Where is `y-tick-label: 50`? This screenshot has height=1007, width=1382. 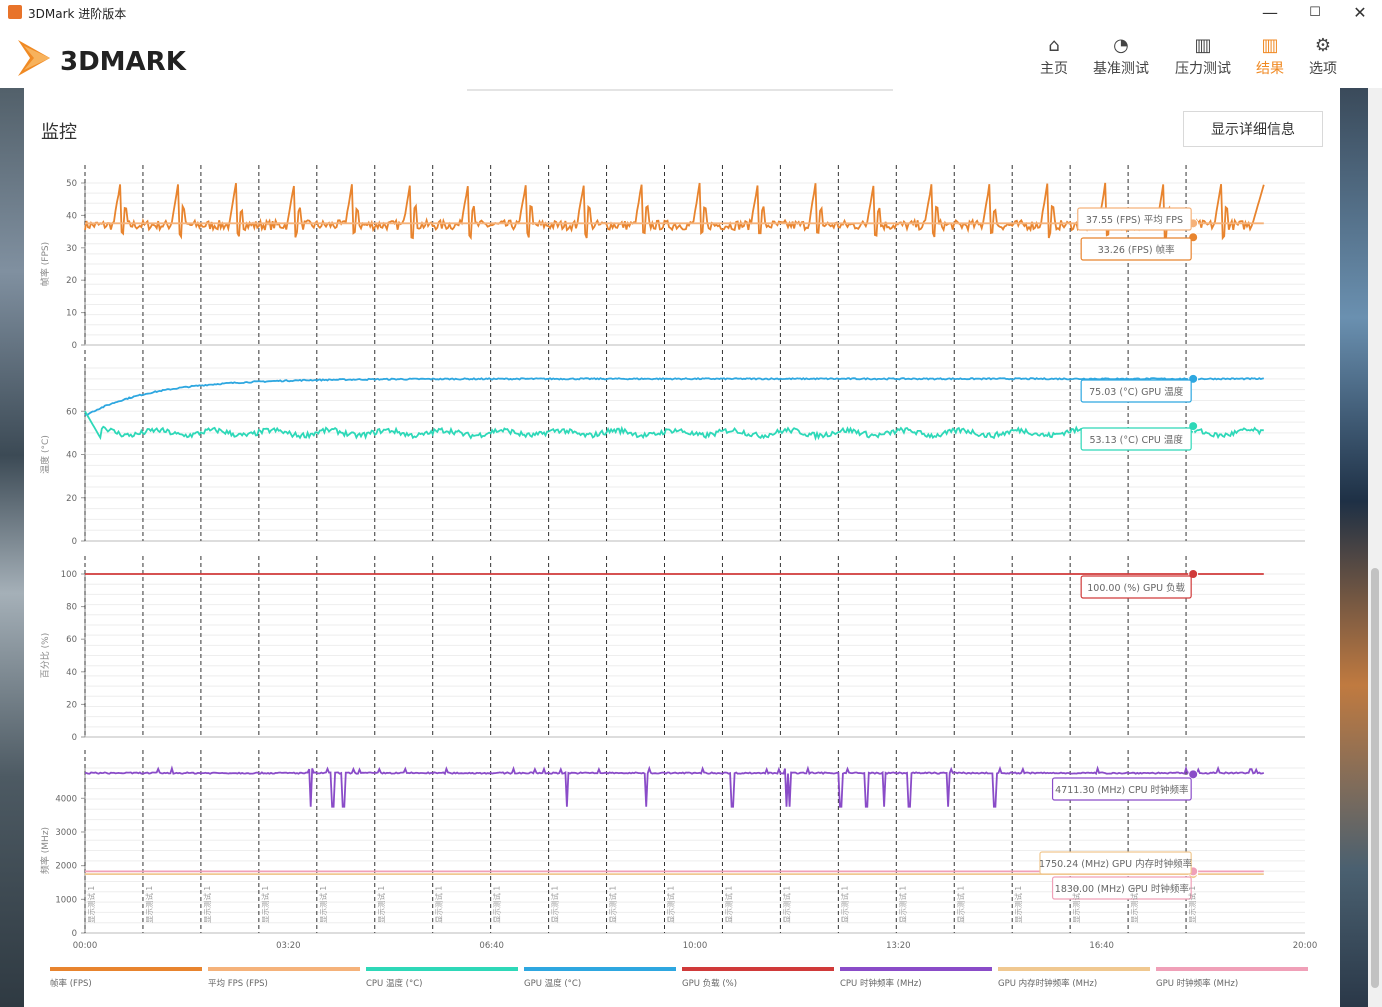 y-tick-label: 50 is located at coordinates (71, 184).